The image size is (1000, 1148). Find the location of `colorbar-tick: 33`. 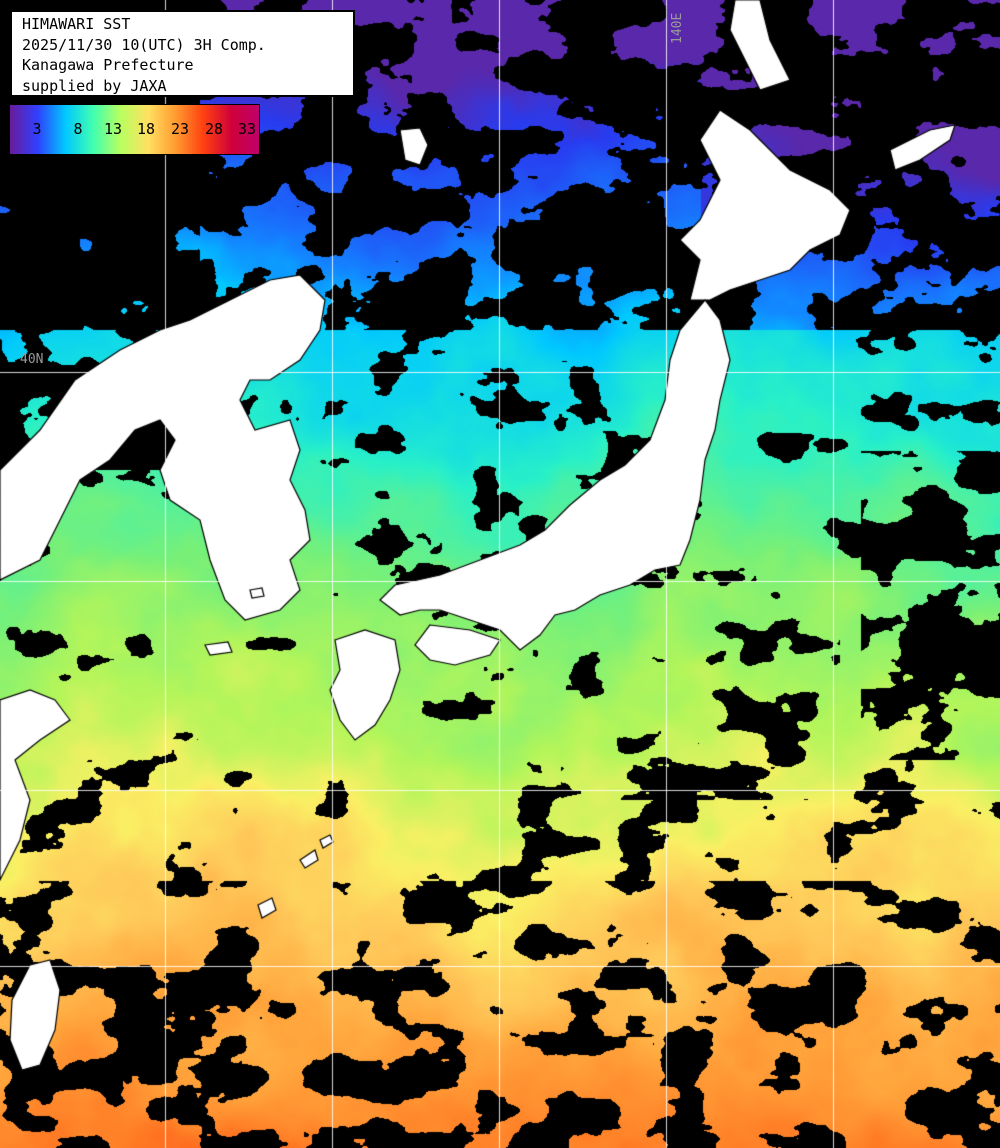

colorbar-tick: 33 is located at coordinates (247, 129).